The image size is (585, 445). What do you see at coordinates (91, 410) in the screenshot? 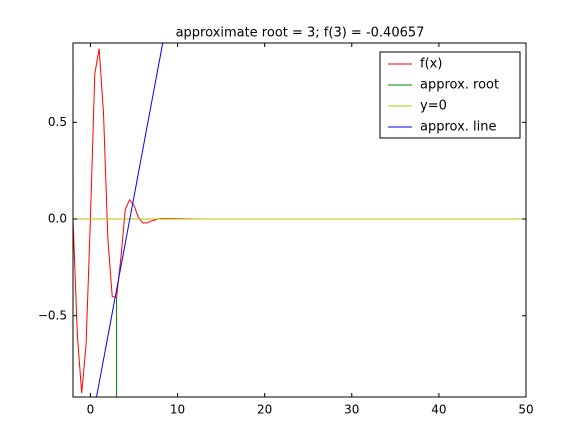
I see `x-tick-label: 0` at bounding box center [91, 410].